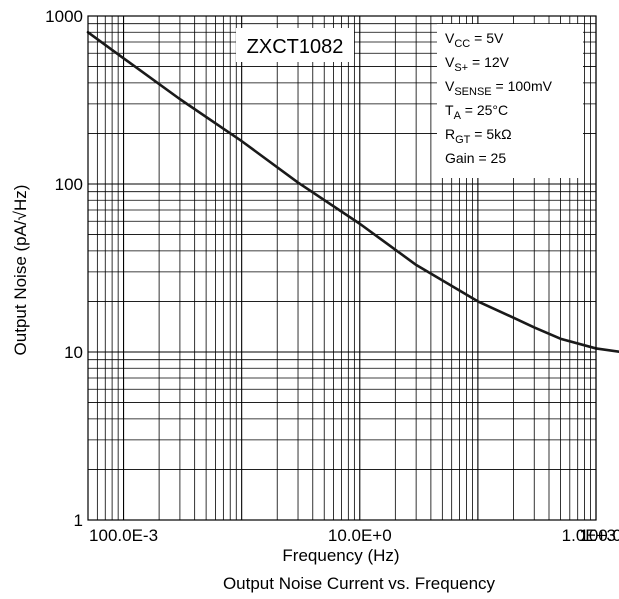 The height and width of the screenshot is (599, 619). What do you see at coordinates (64, 16) in the screenshot?
I see `y-tick-label: 1000` at bounding box center [64, 16].